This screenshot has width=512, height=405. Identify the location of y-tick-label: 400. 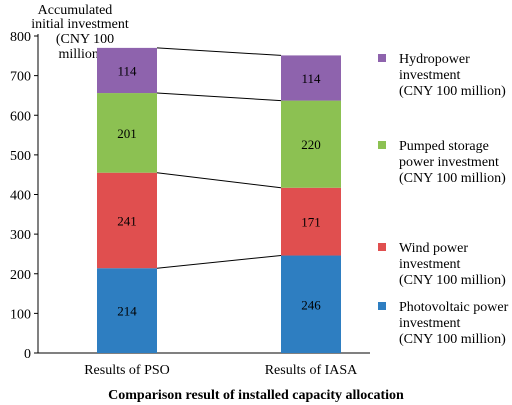
(20, 196).